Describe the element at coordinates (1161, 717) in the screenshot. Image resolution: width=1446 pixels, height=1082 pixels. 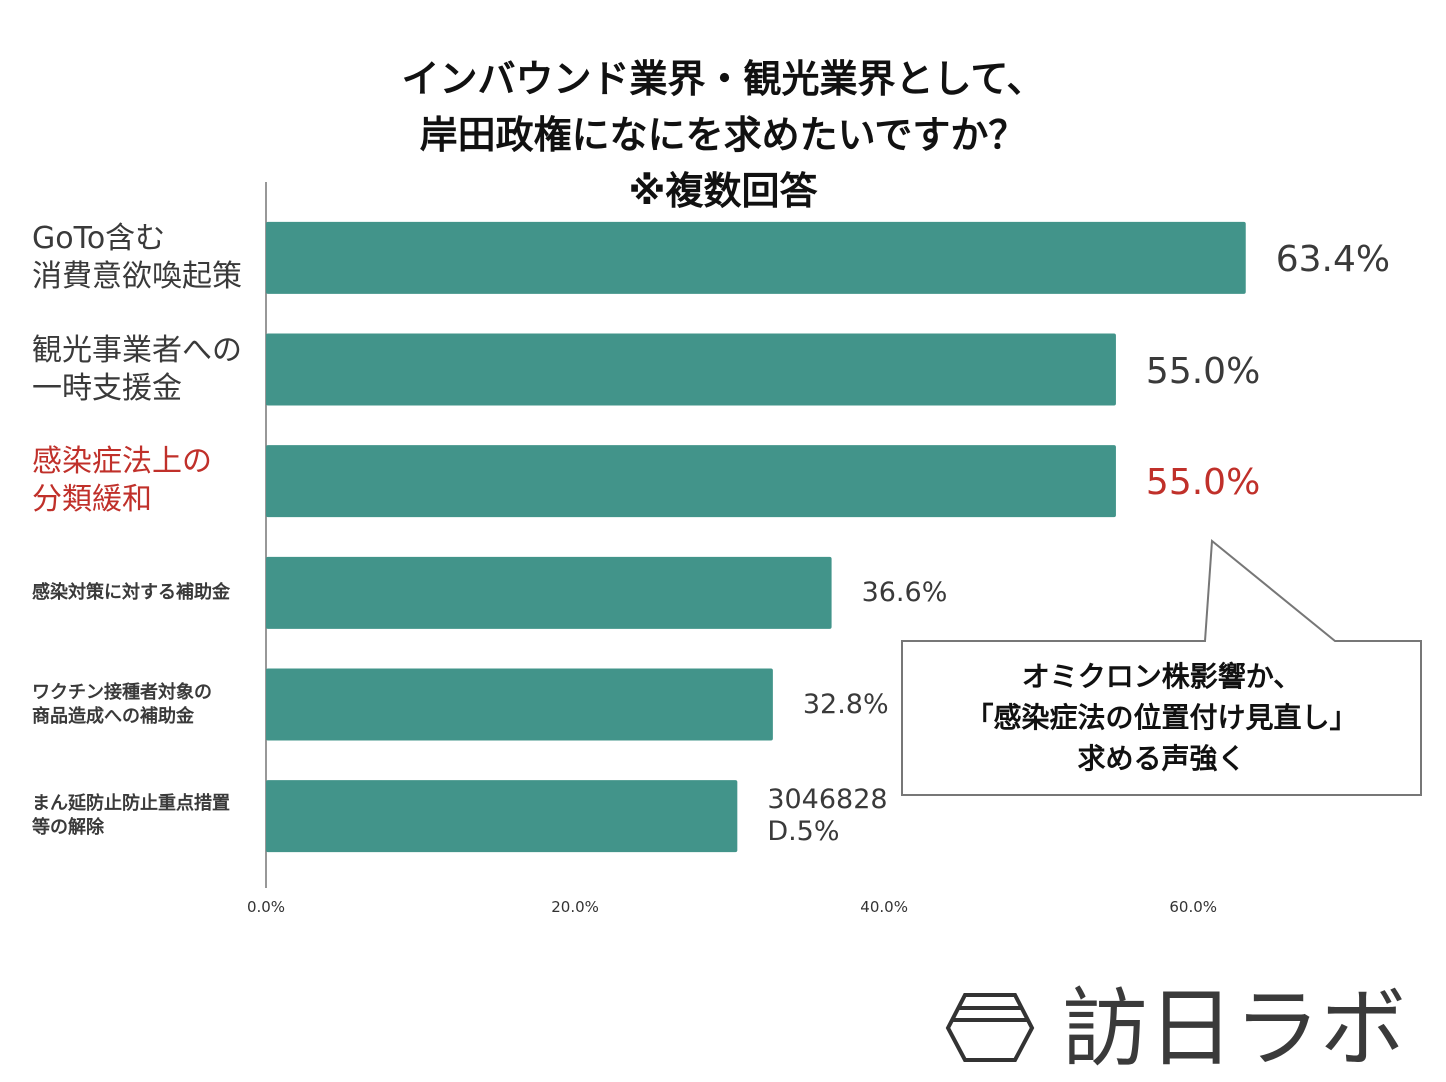
I see `annotation: オミクロン株影響か、 「感染症法の位置付け見直し」 求める声強く` at that location.